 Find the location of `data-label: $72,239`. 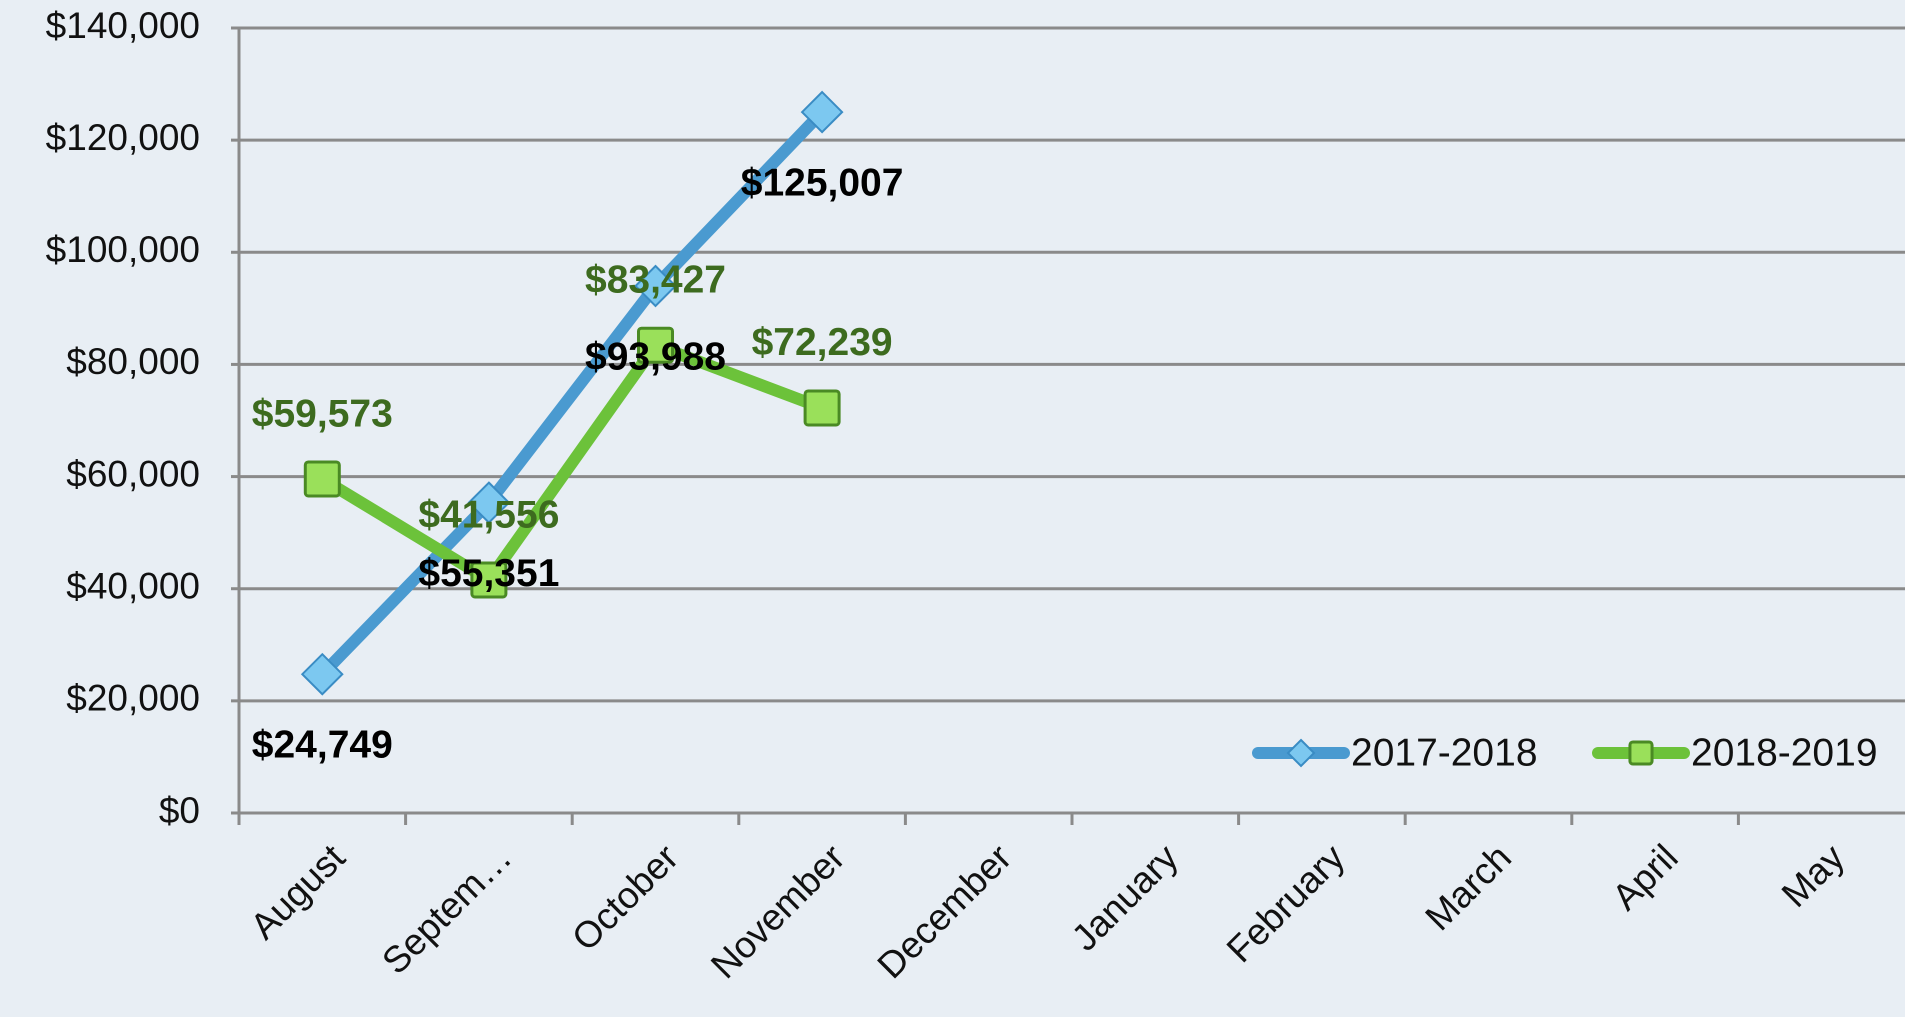

data-label: $72,239 is located at coordinates (822, 342).